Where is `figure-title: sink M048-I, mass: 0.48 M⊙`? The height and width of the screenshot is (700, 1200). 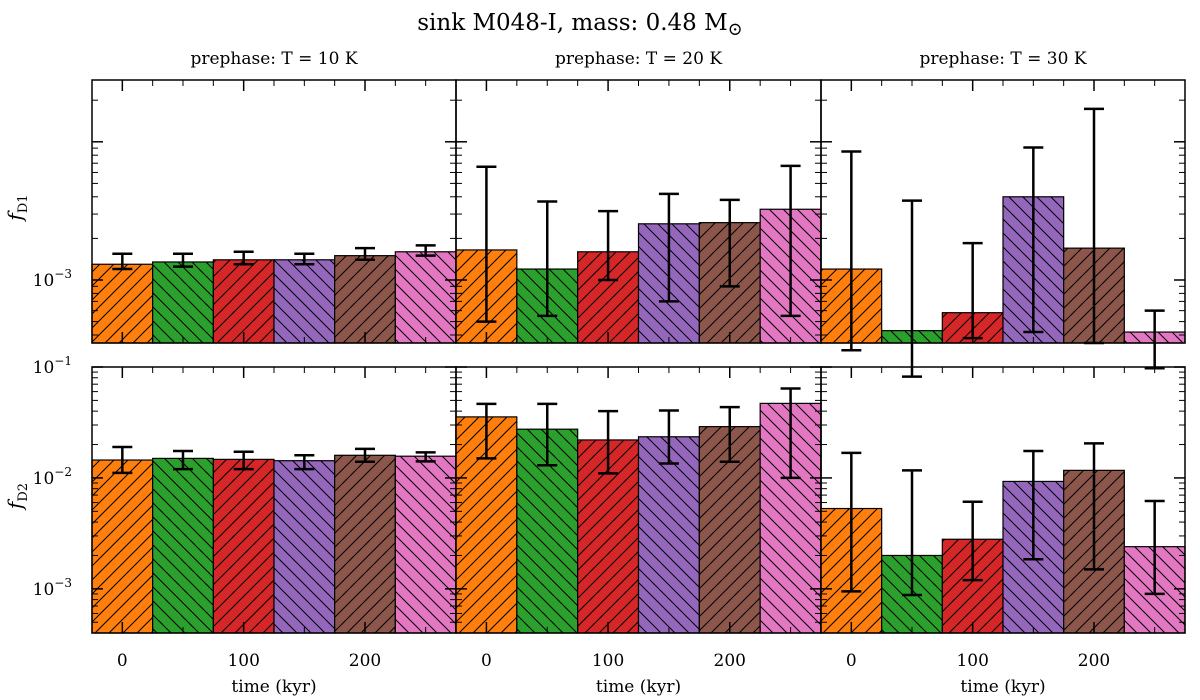 figure-title: sink M048-I, mass: 0.48 M⊙ is located at coordinates (580, 25).